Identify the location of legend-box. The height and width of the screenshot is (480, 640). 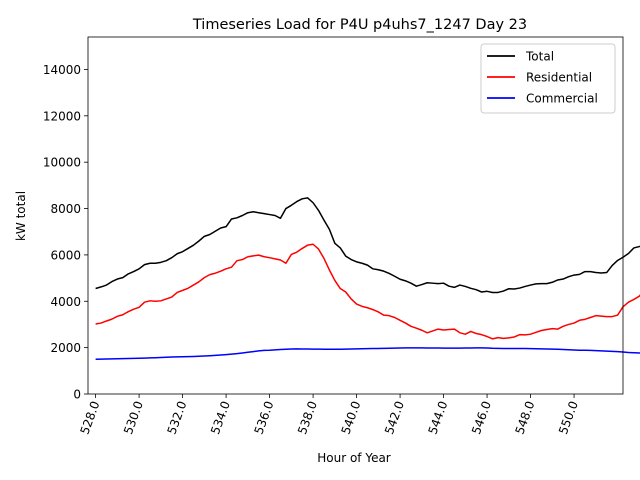
(548, 78).